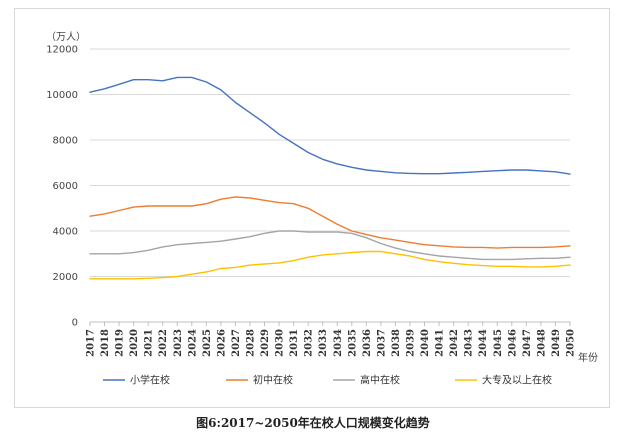 This screenshot has height=440, width=626. Describe the element at coordinates (313, 423) in the screenshot. I see `figure-caption: 图6:2017~2050年在校人口规模变化趋势` at that location.